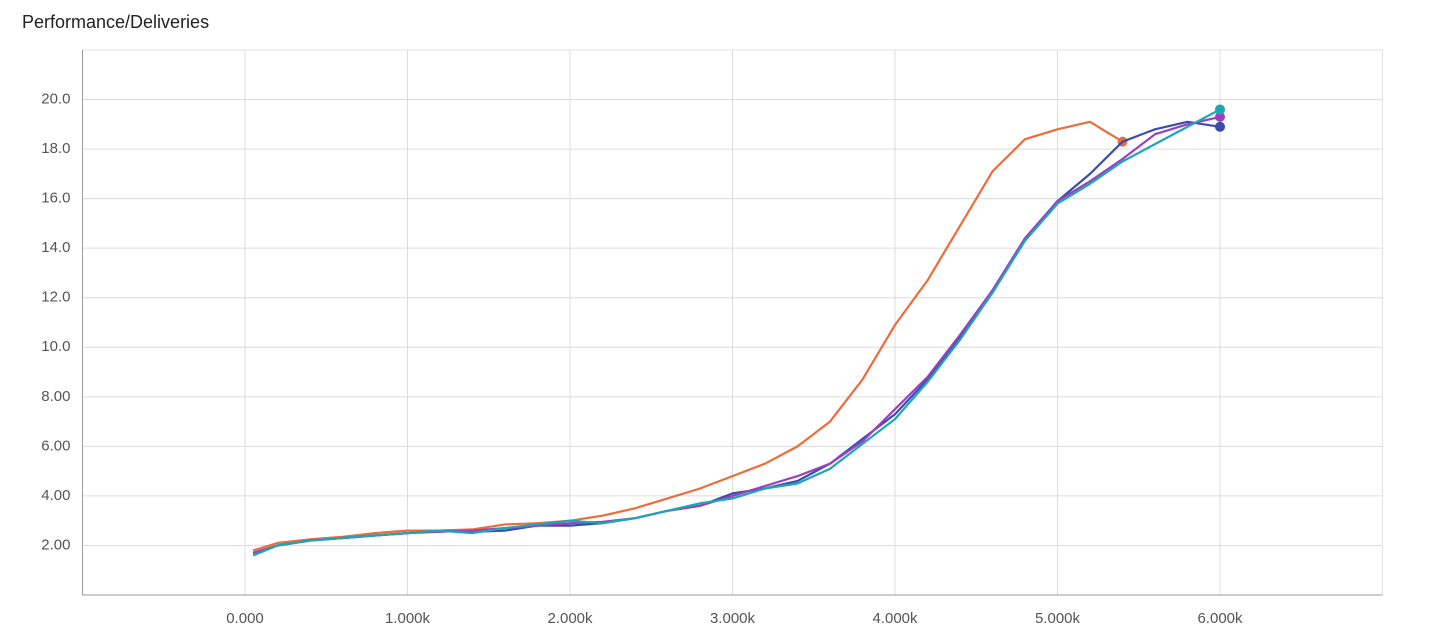  Describe the element at coordinates (55, 396) in the screenshot. I see `y-tick-label: 8.00` at that location.